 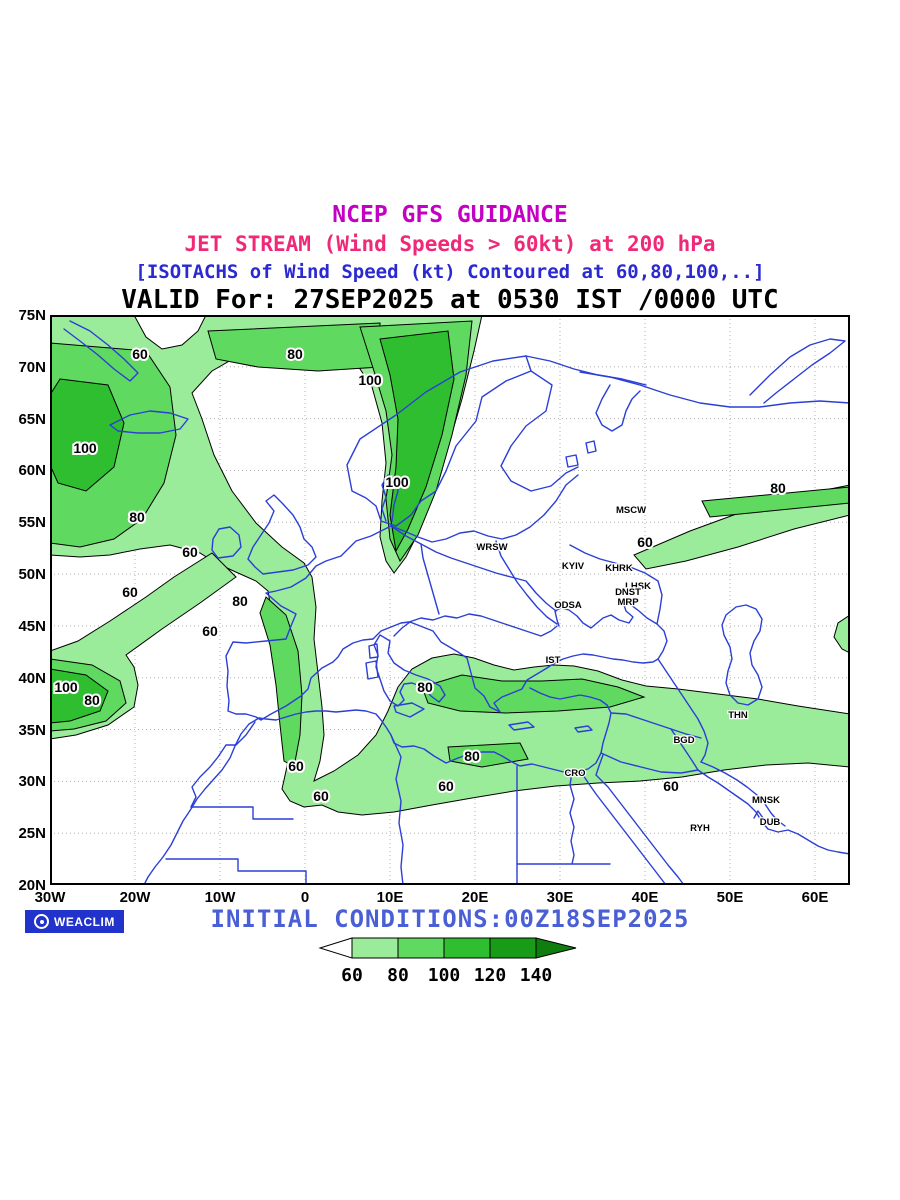 I want to click on lat-tick-65N: 65N, so click(x=32, y=419).